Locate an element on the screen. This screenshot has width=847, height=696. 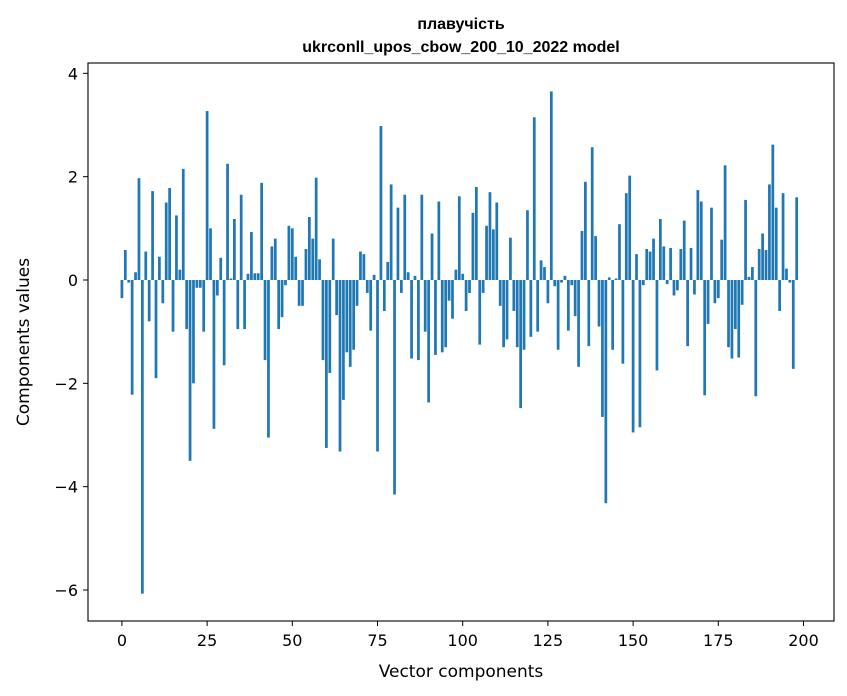
x-tick-label: 0 is located at coordinates (122, 640).